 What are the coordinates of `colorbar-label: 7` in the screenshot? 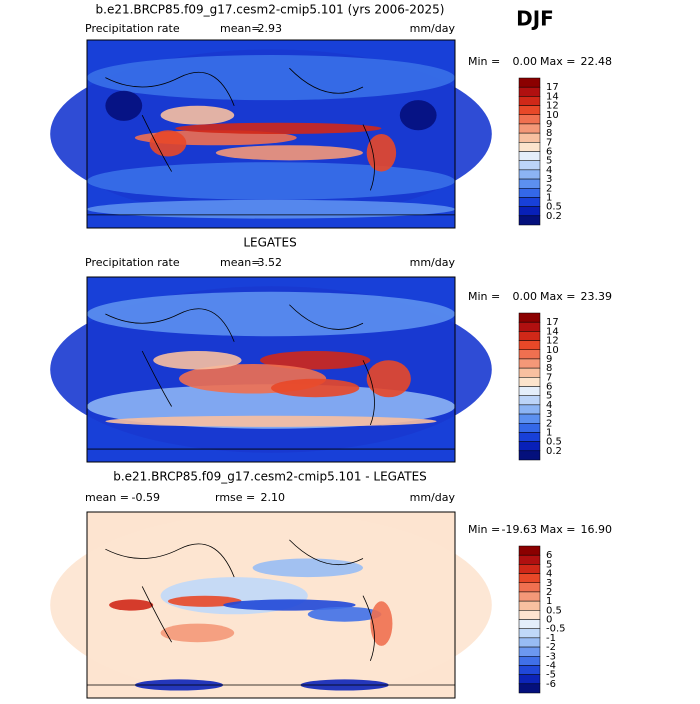 It's located at (549, 377).